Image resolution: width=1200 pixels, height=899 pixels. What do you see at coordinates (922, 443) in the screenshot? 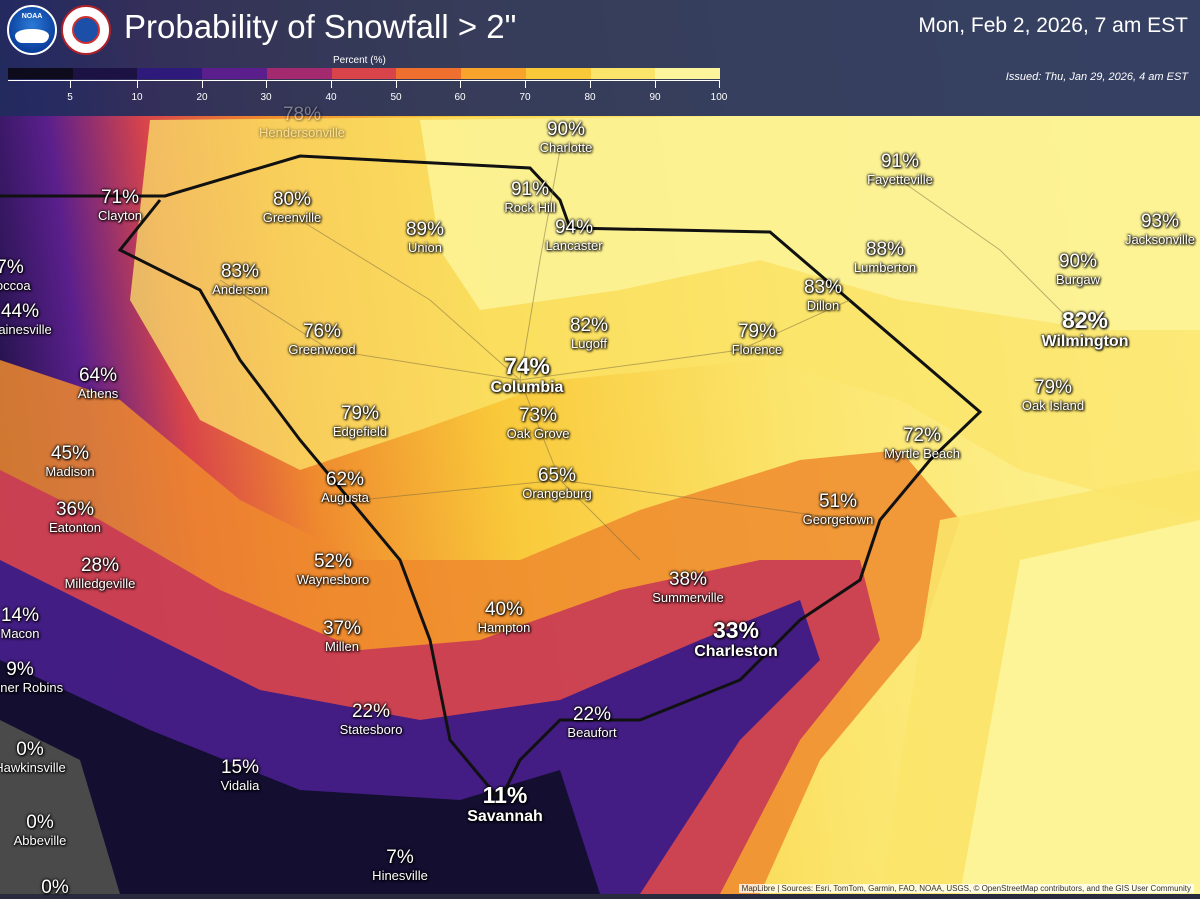
I see `city-label: 72% Myrtle Beach` at bounding box center [922, 443].